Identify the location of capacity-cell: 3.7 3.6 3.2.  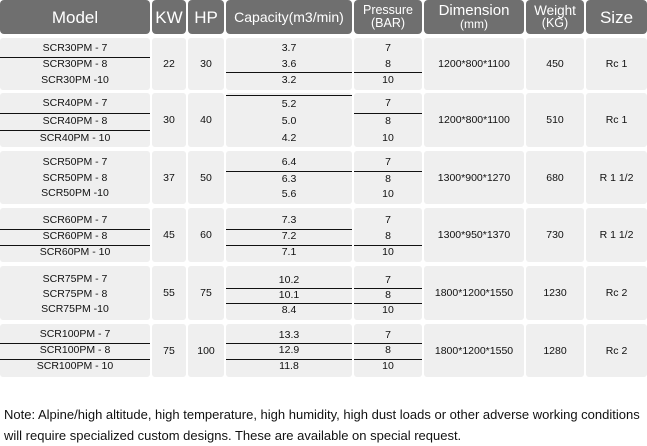
(289, 64).